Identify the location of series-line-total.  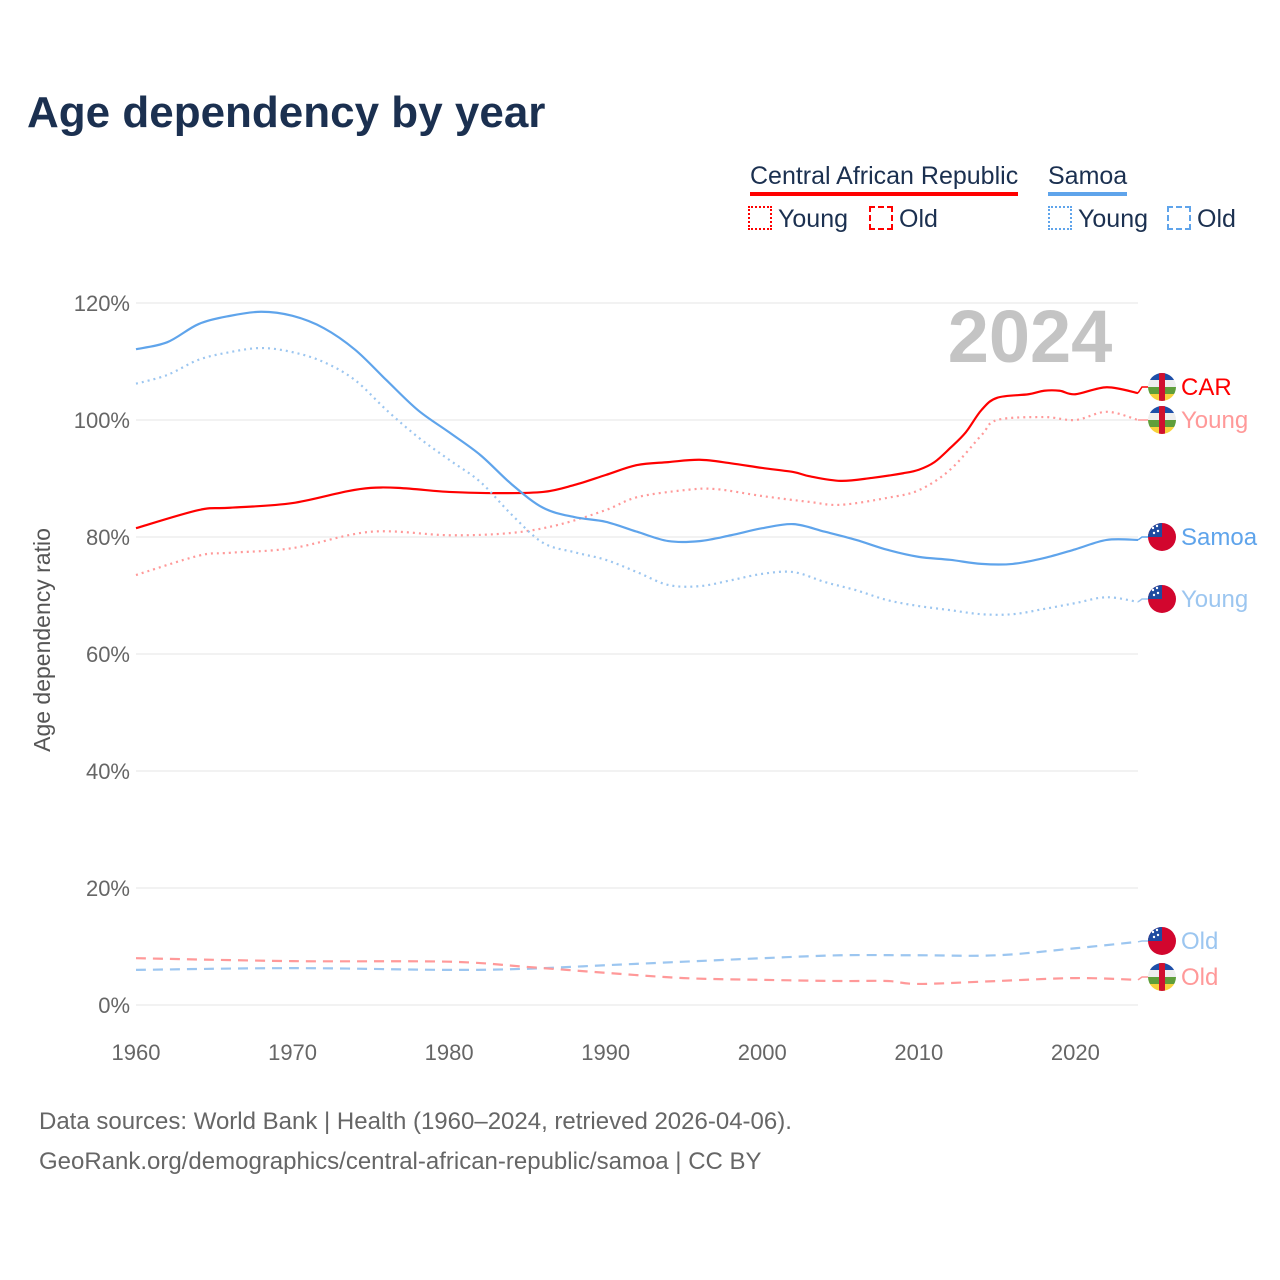
(637, 458).